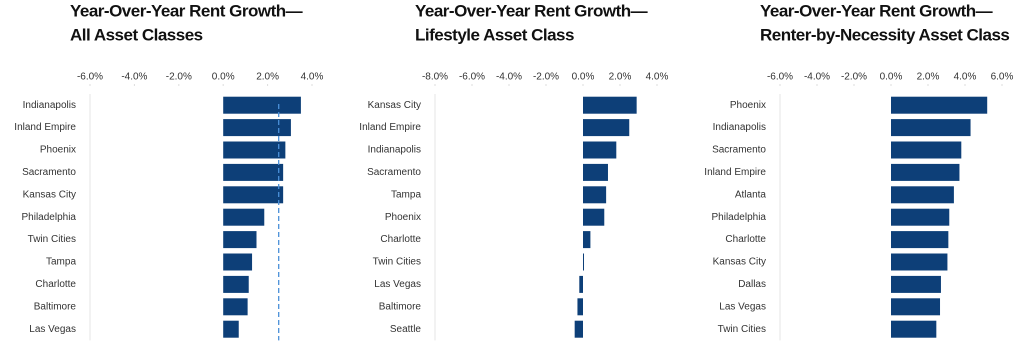 The height and width of the screenshot is (345, 1024). I want to click on x-tick-label: -8.0%, so click(435, 77).